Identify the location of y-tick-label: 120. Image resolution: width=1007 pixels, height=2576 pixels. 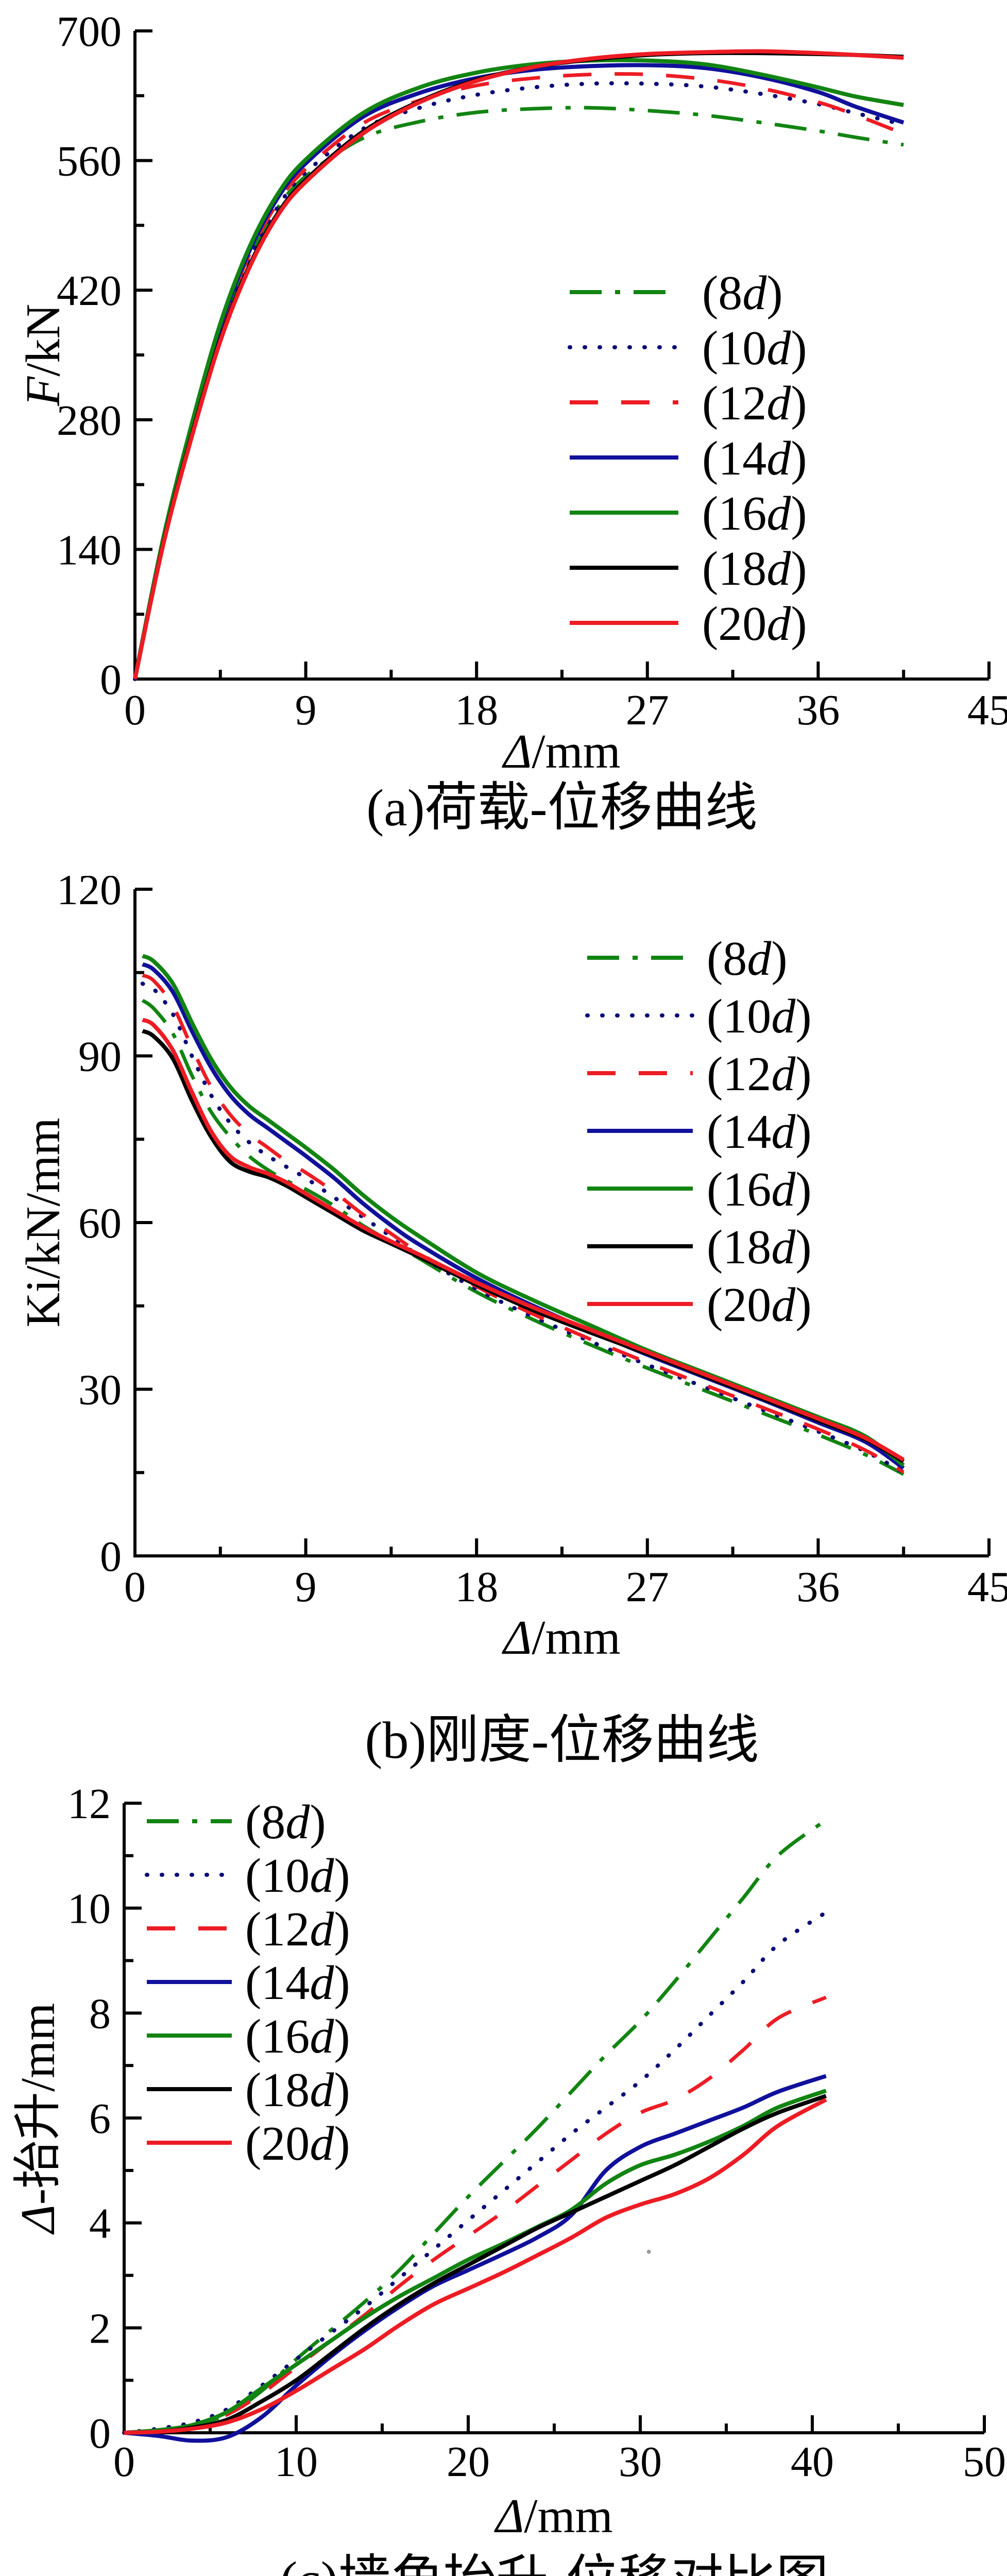
(89, 895).